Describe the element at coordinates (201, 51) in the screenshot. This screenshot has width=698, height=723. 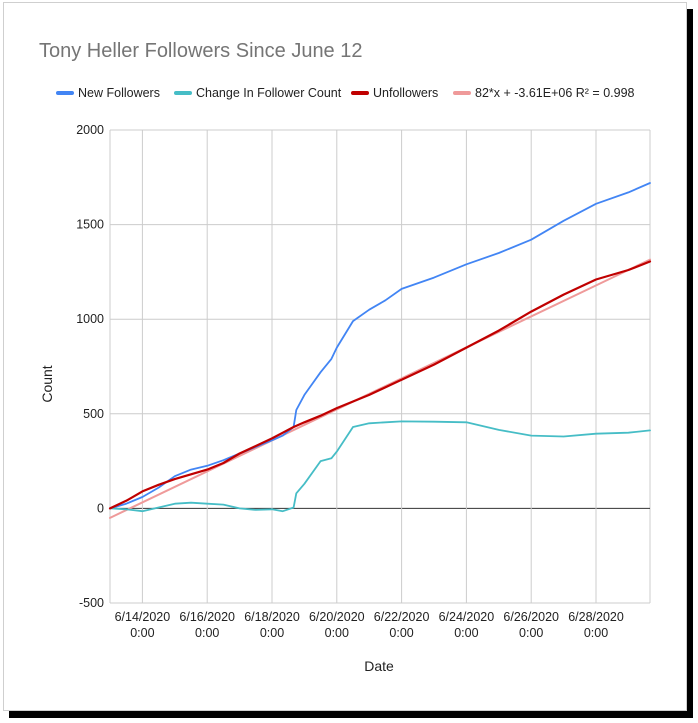
I see `chart-title: Tony Heller Followers Since June 12` at that location.